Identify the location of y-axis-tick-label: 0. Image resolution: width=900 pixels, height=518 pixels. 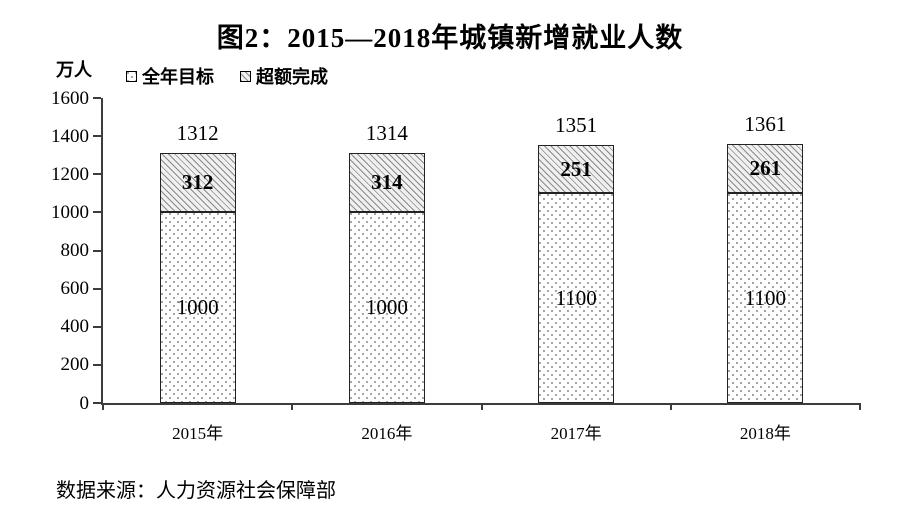
(84, 403).